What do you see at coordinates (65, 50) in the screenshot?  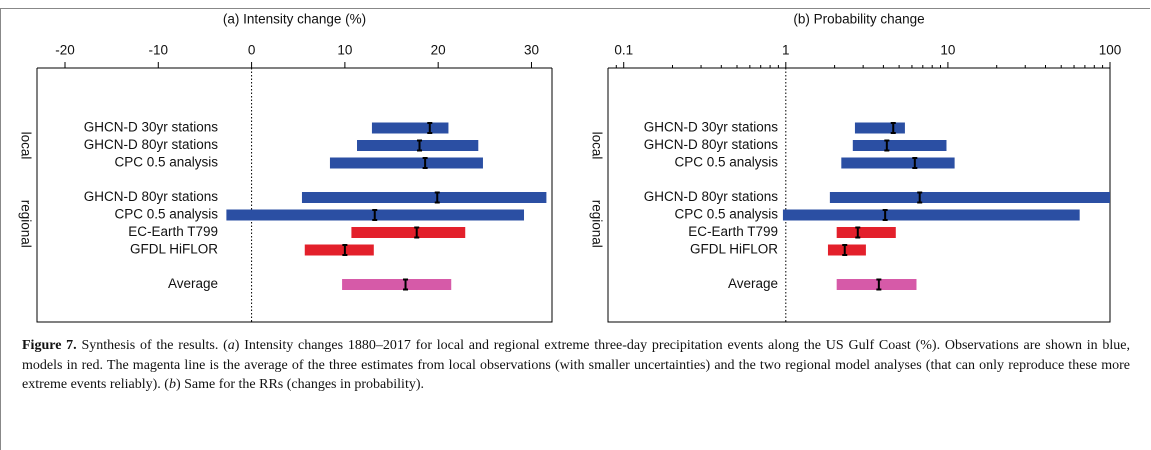 I see `x-tick-label: -20` at bounding box center [65, 50].